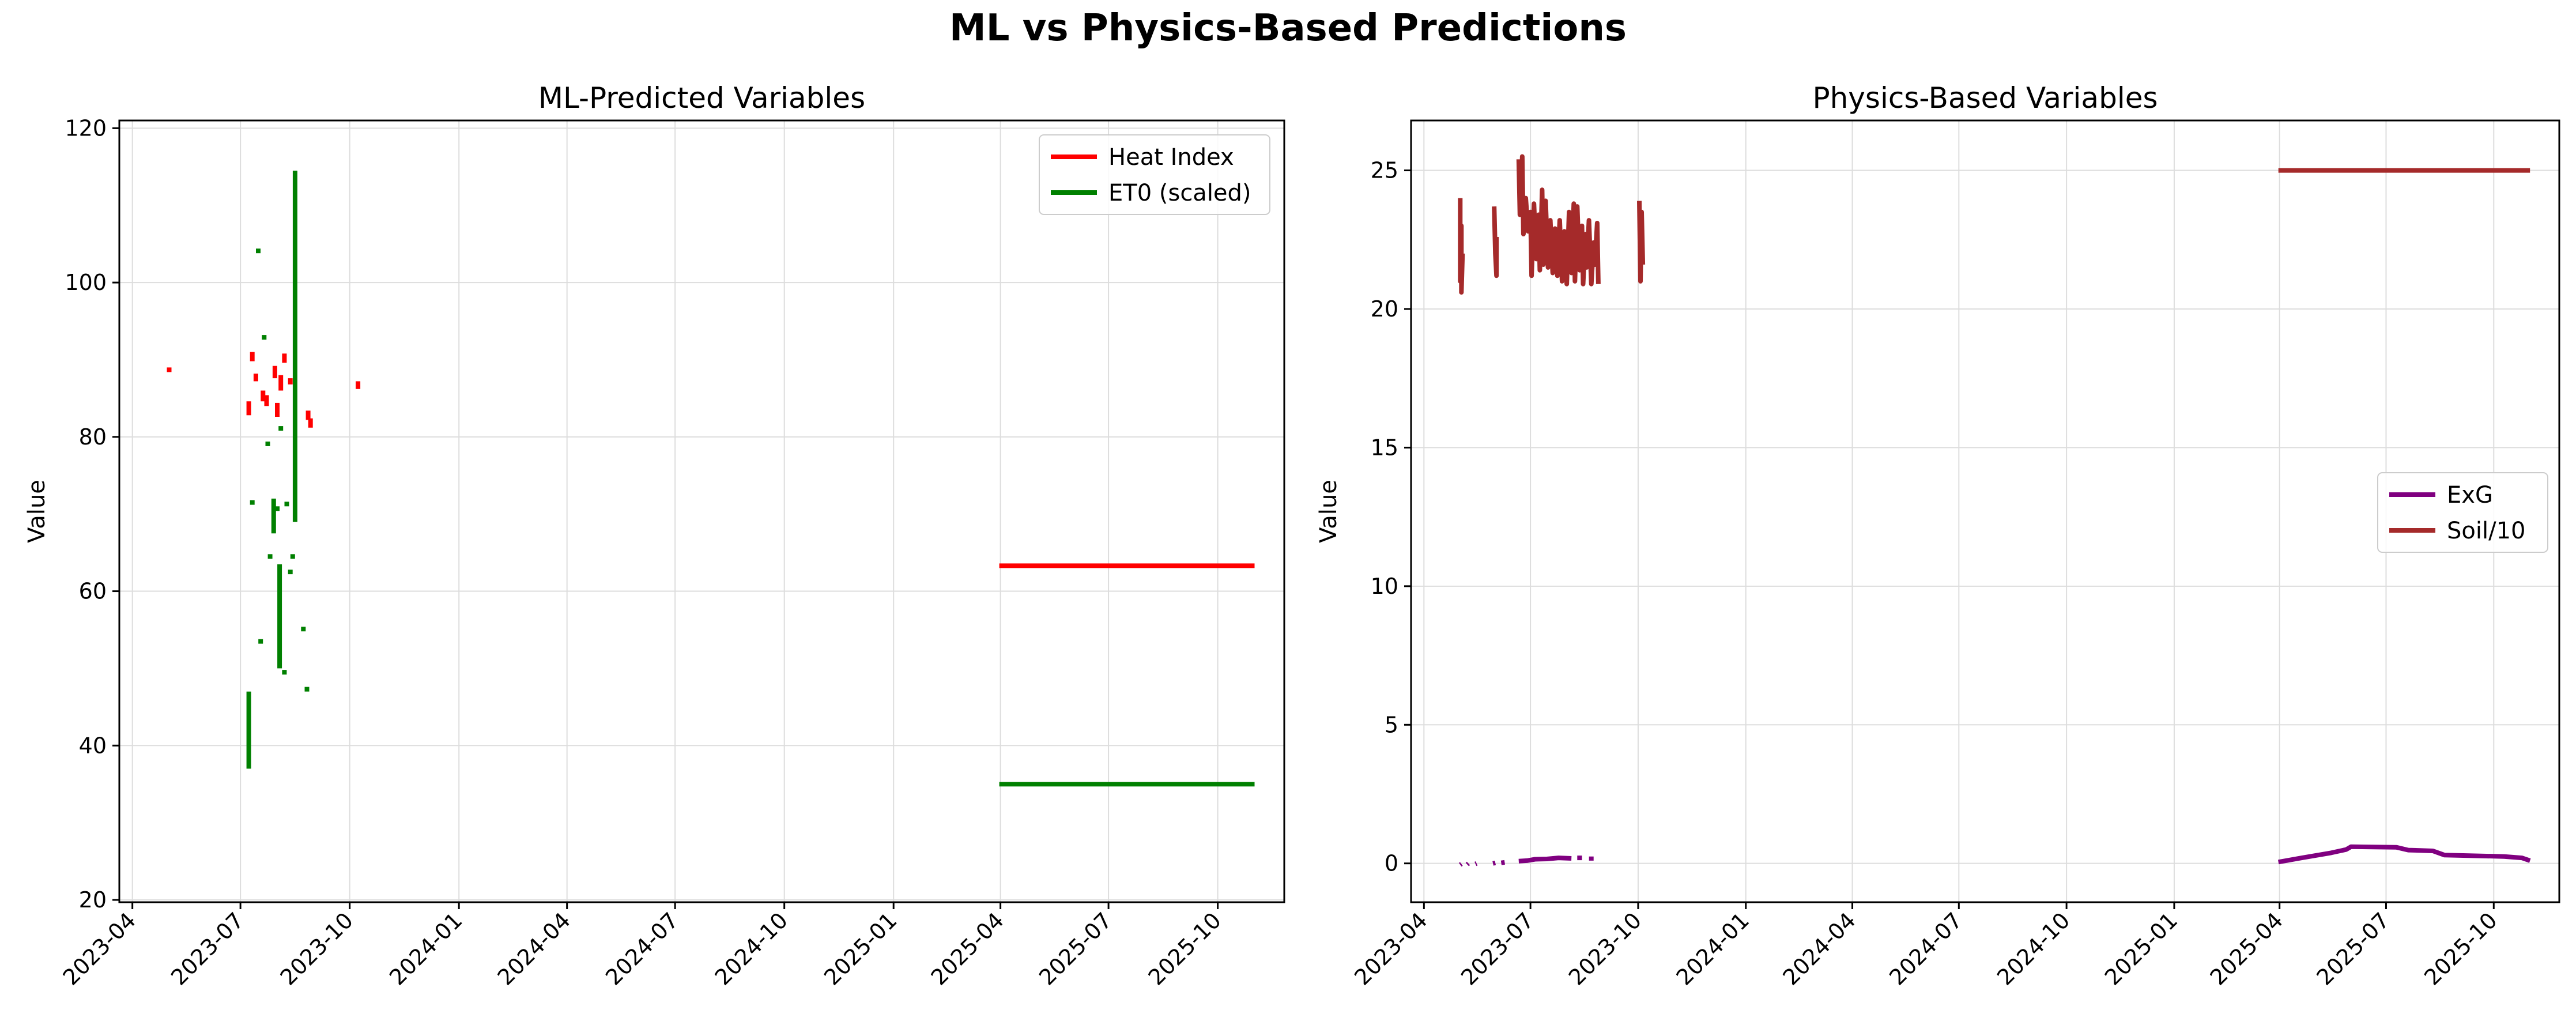 The width and height of the screenshot is (2576, 1025). What do you see at coordinates (1391, 863) in the screenshot?
I see `y-tick-label: 0` at bounding box center [1391, 863].